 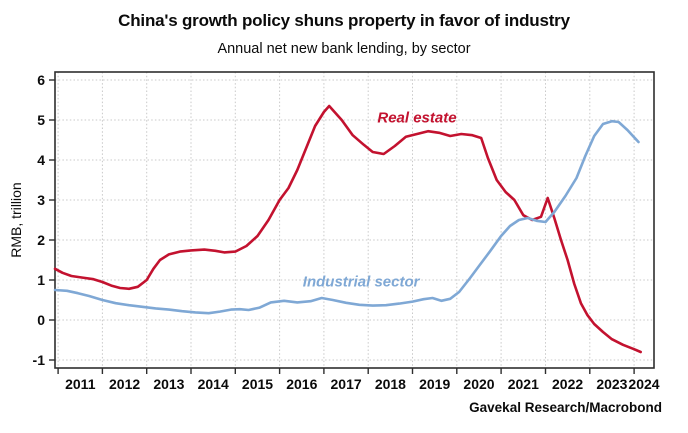 I want to click on x-tick-label: 2020, so click(x=478, y=384).